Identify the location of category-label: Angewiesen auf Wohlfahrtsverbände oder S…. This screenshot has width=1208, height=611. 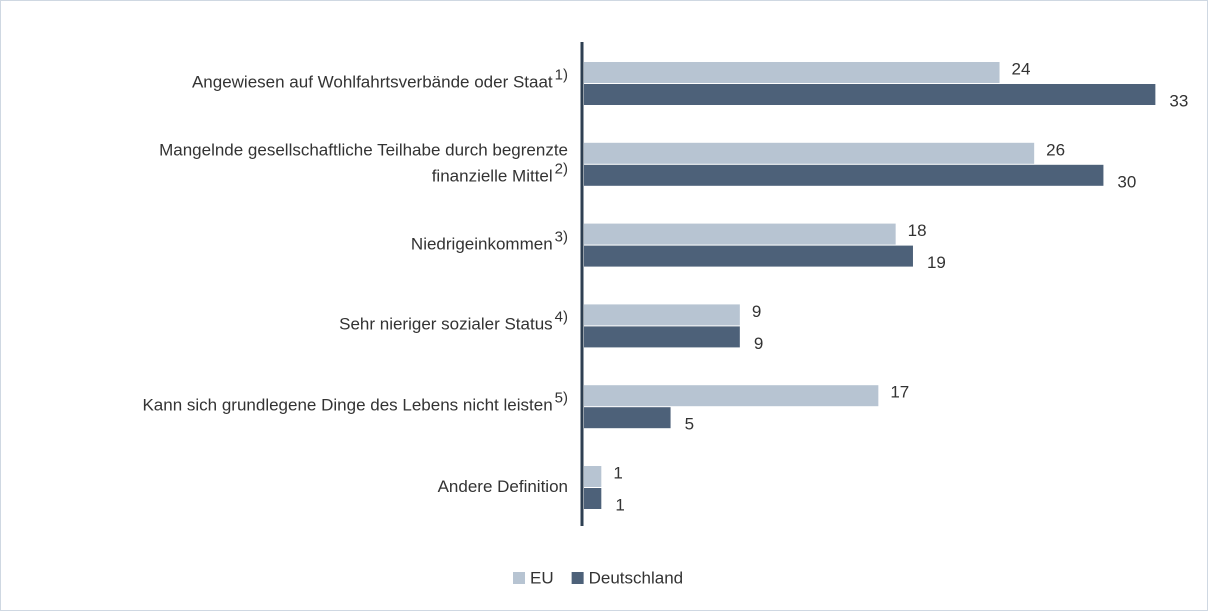
(284, 81).